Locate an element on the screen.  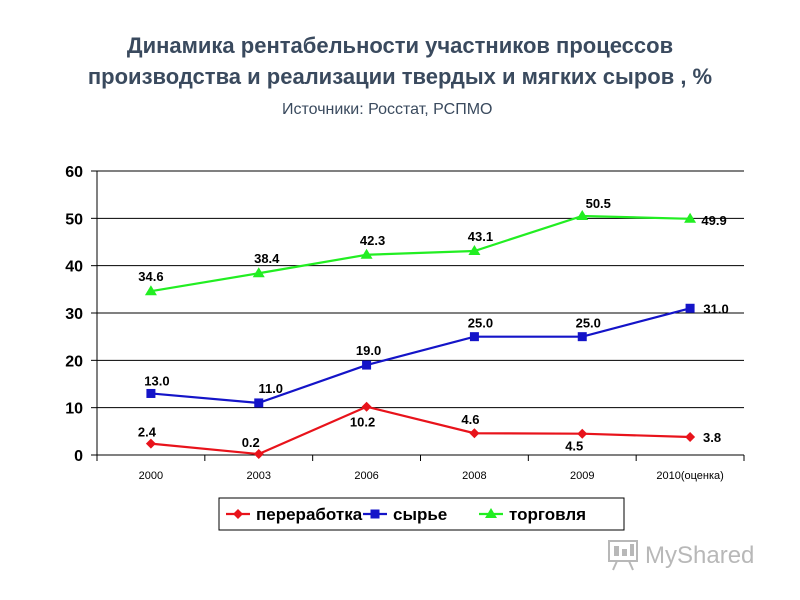
legend-box is located at coordinates (421, 514).